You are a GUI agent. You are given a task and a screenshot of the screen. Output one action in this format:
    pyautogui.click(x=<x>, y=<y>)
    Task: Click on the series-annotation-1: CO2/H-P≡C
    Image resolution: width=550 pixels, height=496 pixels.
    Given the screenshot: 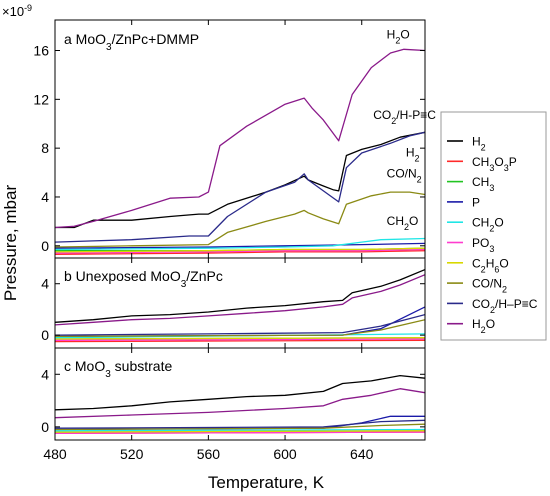 What is the action you would take?
    pyautogui.click(x=404, y=117)
    